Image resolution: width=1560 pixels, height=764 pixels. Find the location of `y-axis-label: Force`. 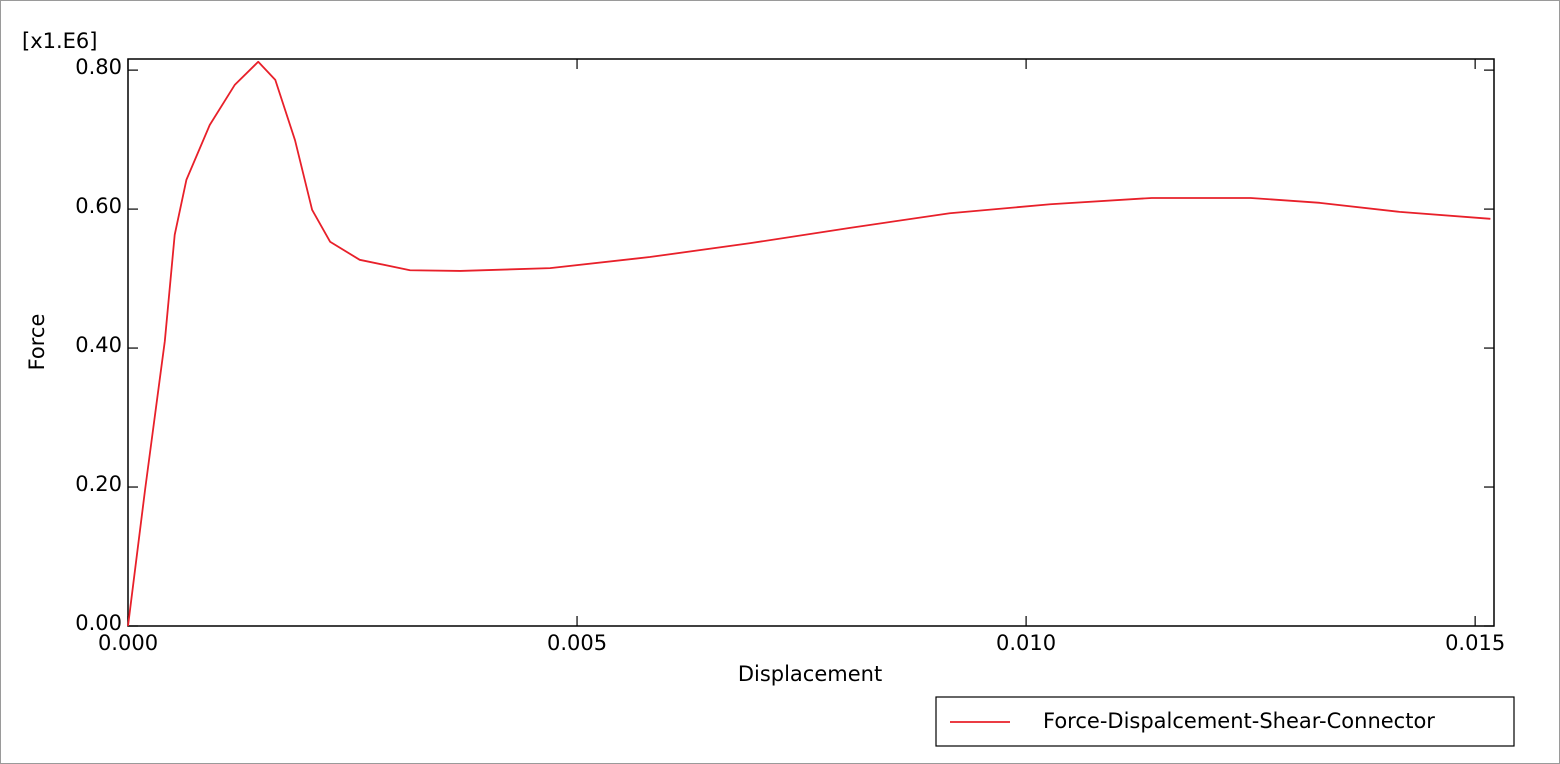

y-axis-label: Force is located at coordinates (37, 342).